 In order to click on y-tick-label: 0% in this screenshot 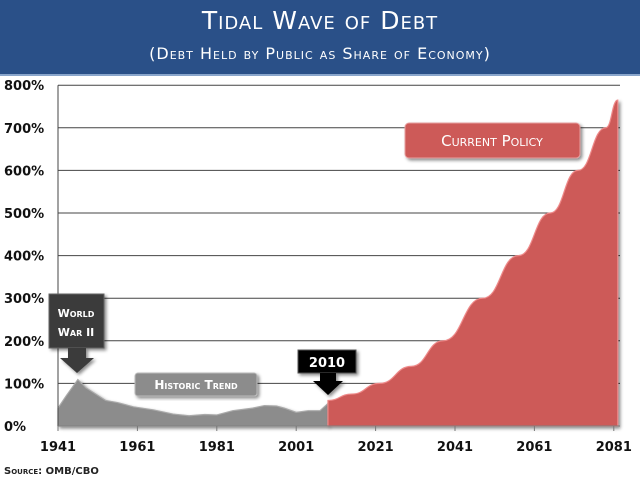, I will do `click(15, 427)`.